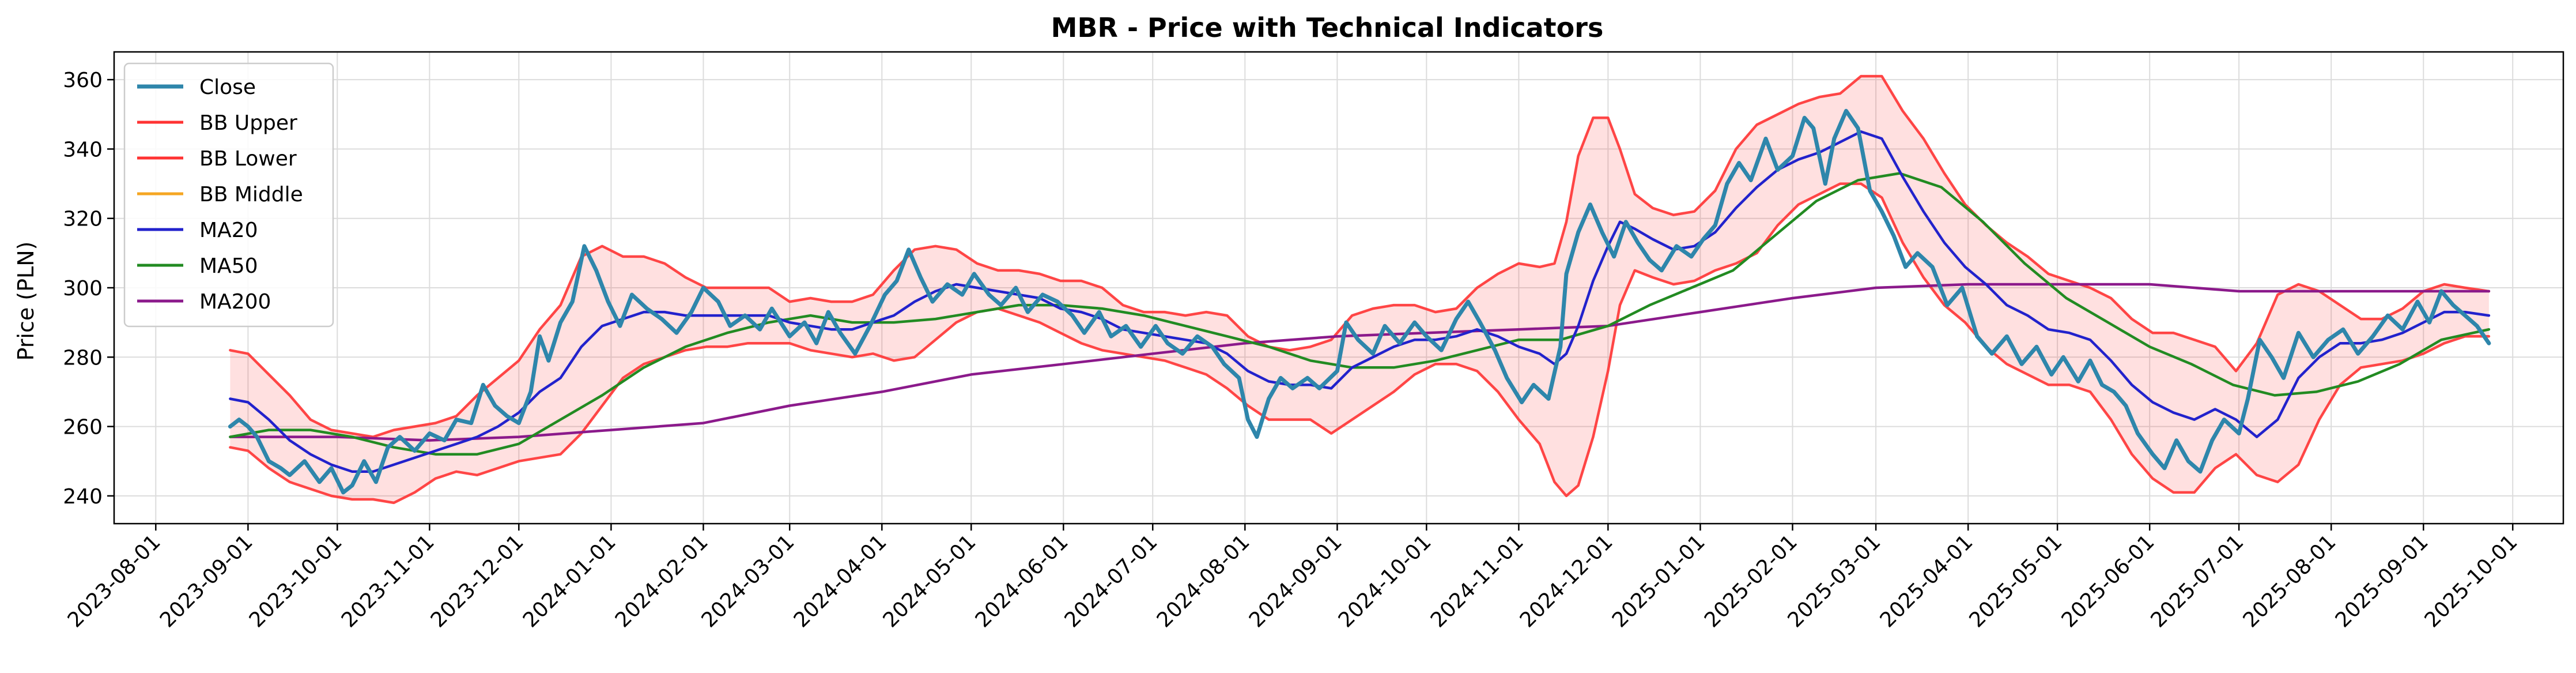  Describe the element at coordinates (1567, 581) in the screenshot. I see `x-tick-label: 2024-12-01` at that location.